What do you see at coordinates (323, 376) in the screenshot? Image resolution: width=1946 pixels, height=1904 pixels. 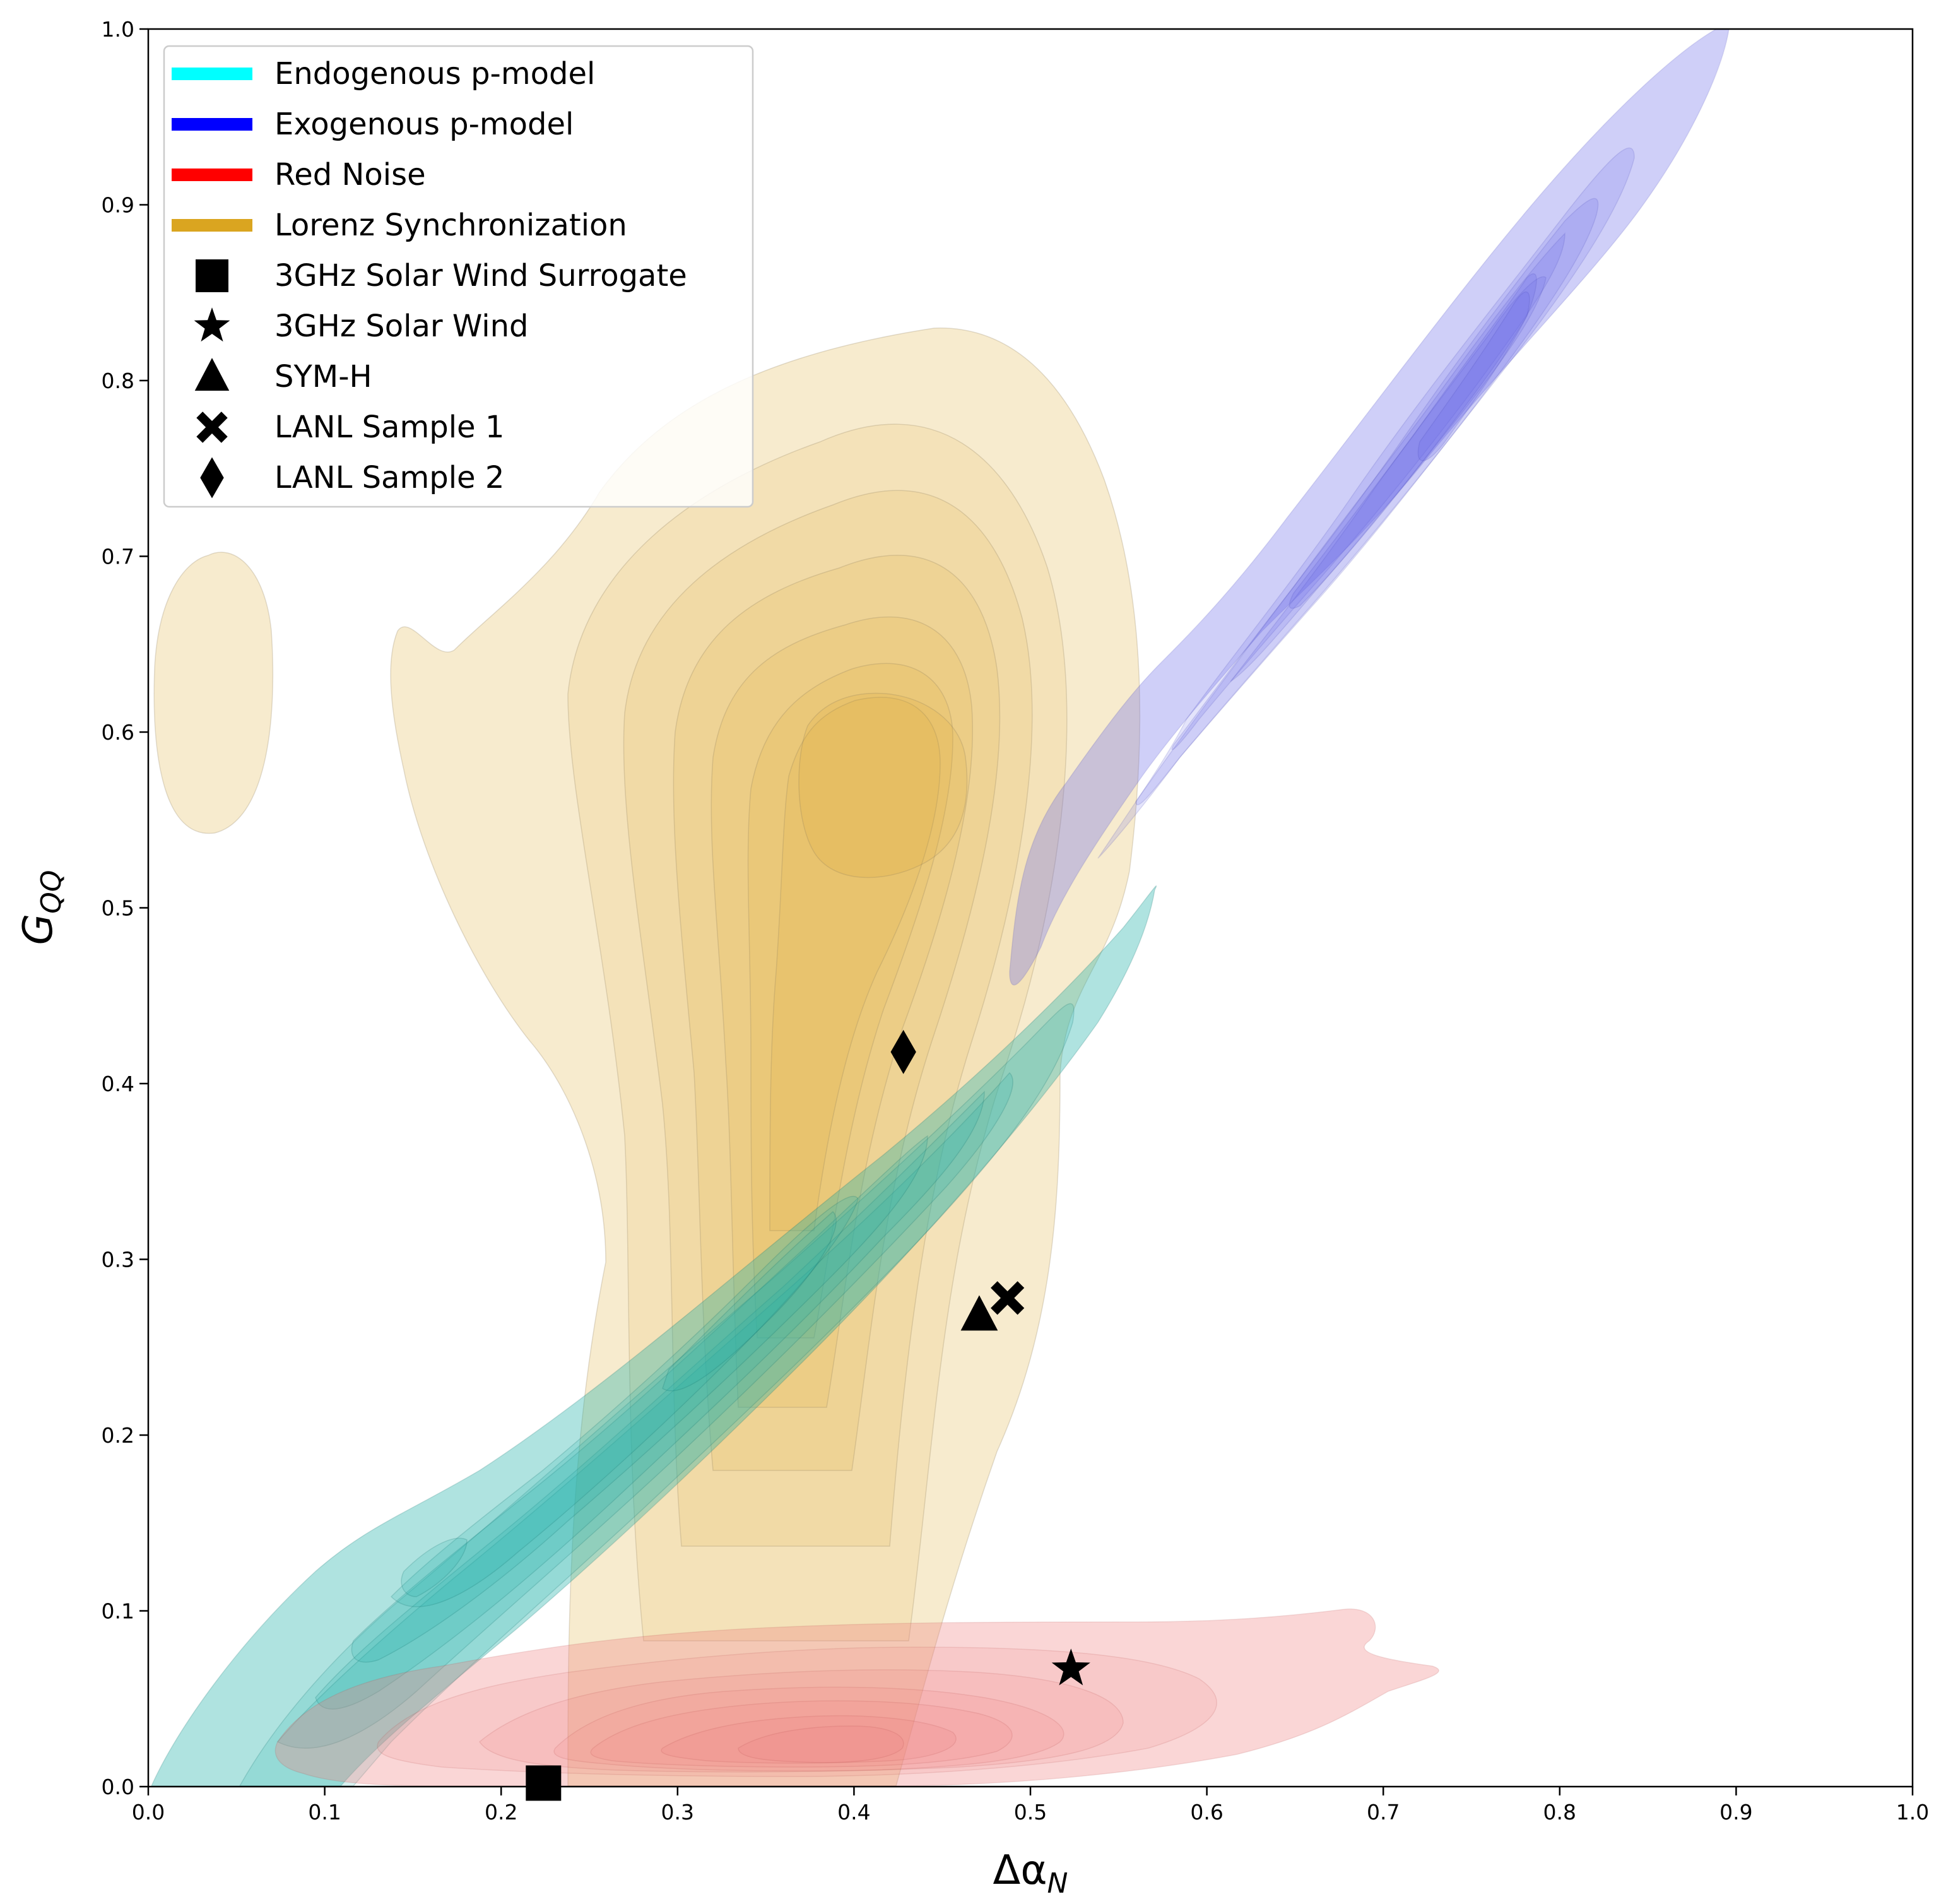 I see `legend-label-sym-h: SYM-H` at bounding box center [323, 376].